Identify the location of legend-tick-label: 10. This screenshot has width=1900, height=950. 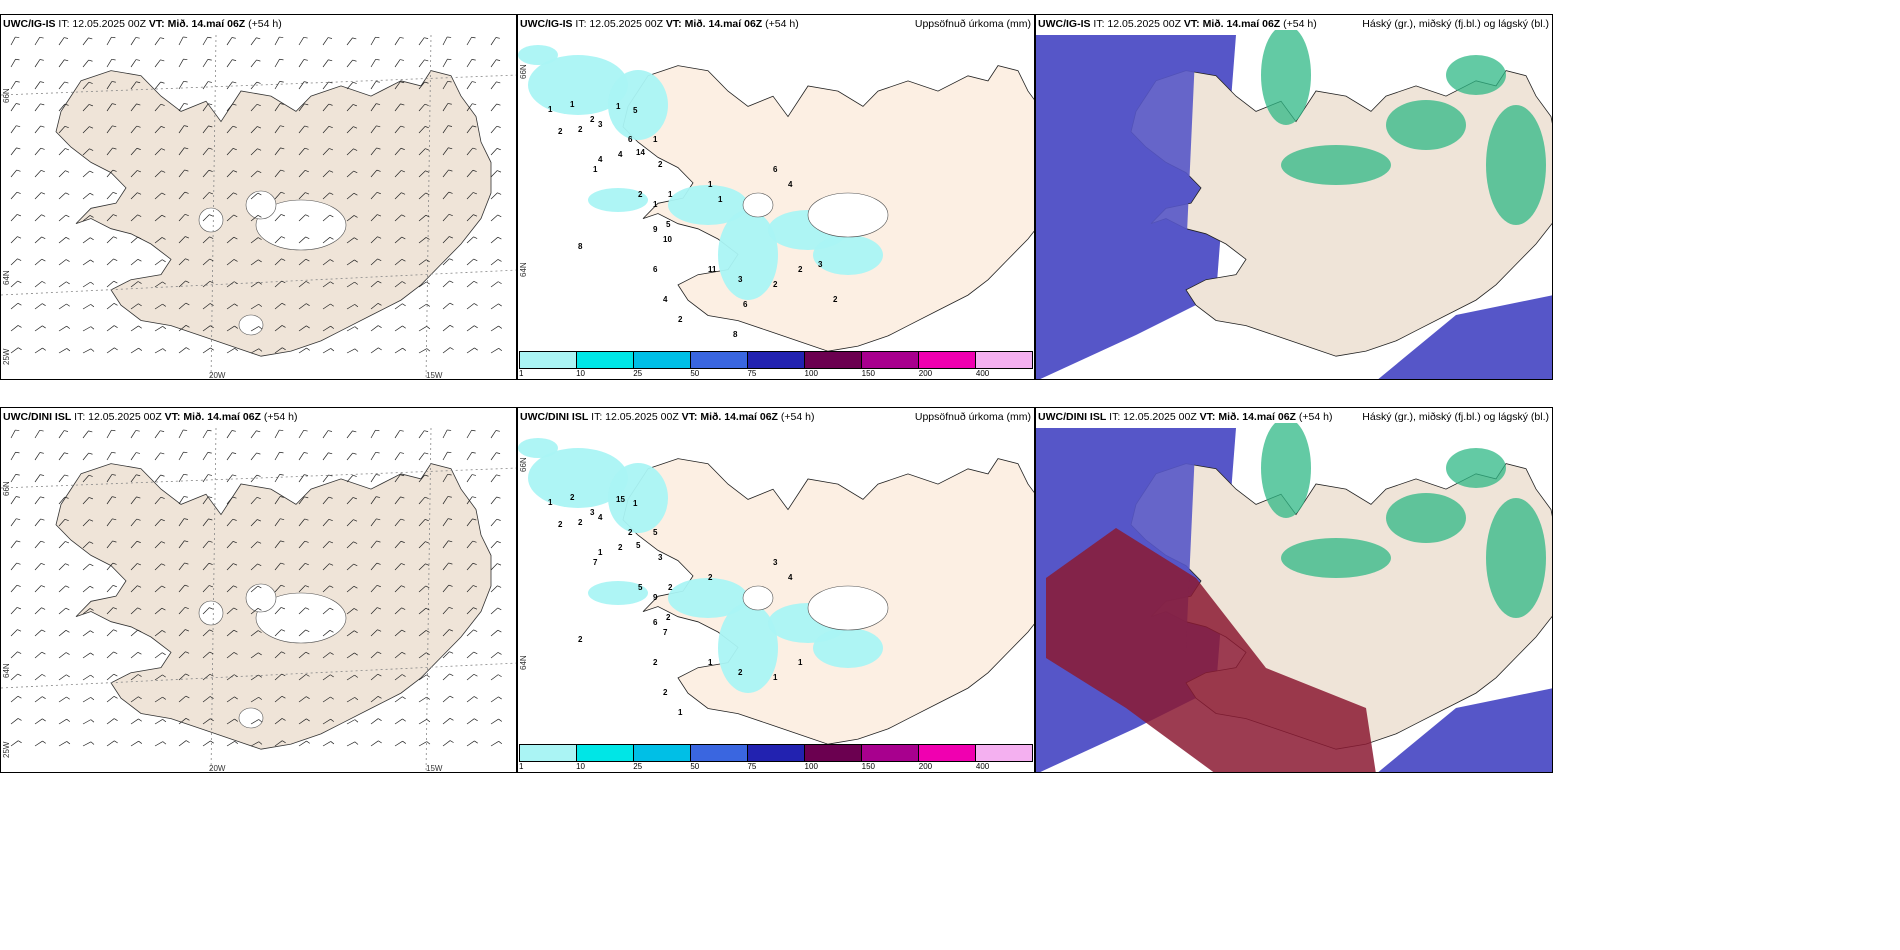
(581, 766).